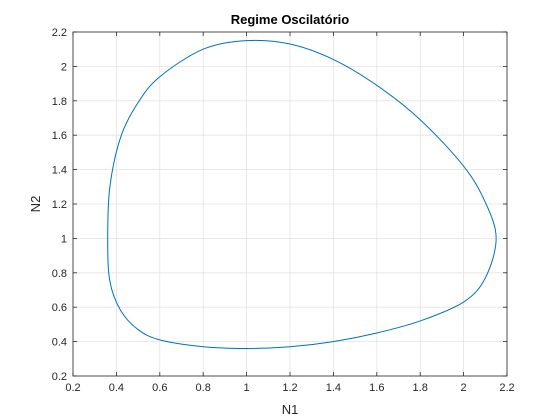 The height and width of the screenshot is (420, 560). What do you see at coordinates (64, 67) in the screenshot?
I see `y-tick-label: 2` at bounding box center [64, 67].